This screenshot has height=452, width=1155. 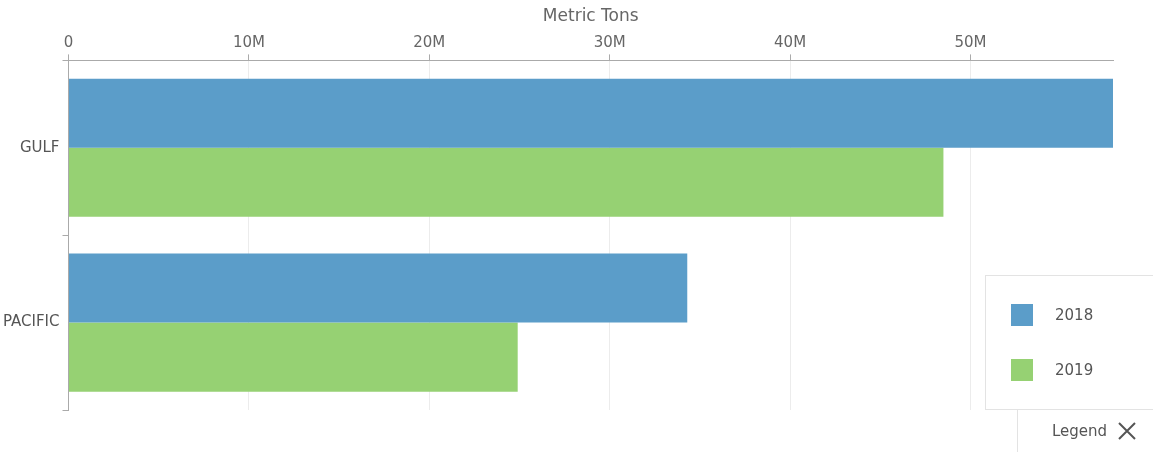 What do you see at coordinates (31, 321) in the screenshot?
I see `y-tick-label: PACIFIC` at bounding box center [31, 321].